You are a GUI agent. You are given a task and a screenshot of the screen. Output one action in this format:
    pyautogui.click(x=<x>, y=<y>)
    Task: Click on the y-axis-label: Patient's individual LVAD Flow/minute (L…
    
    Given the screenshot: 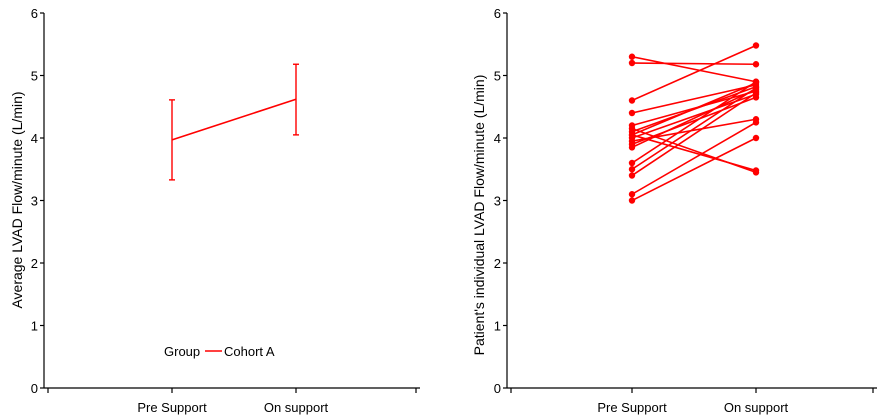 What is the action you would take?
    pyautogui.click(x=479, y=215)
    